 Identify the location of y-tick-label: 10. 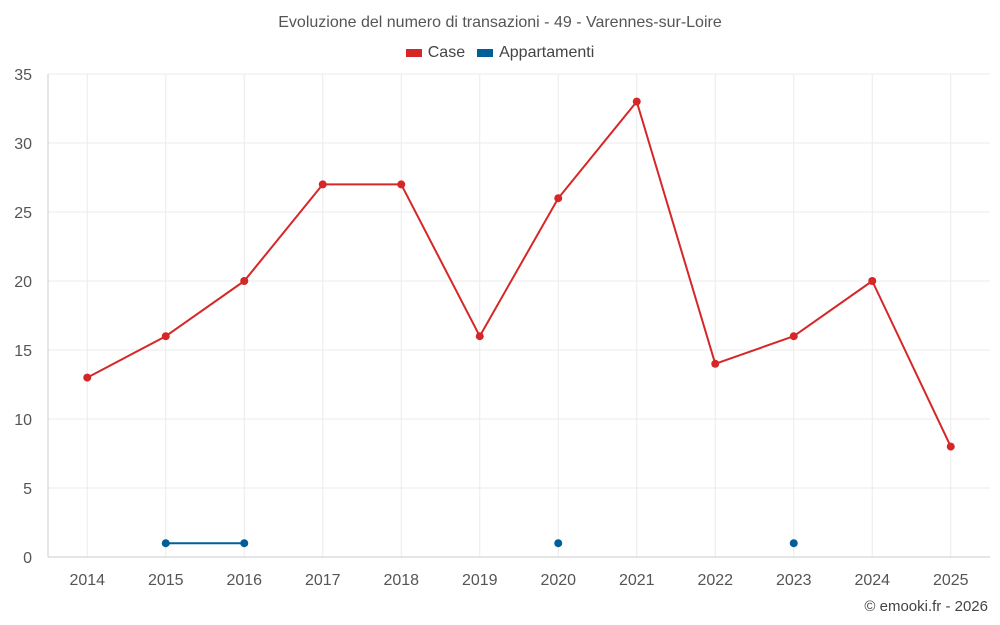
(23, 420).